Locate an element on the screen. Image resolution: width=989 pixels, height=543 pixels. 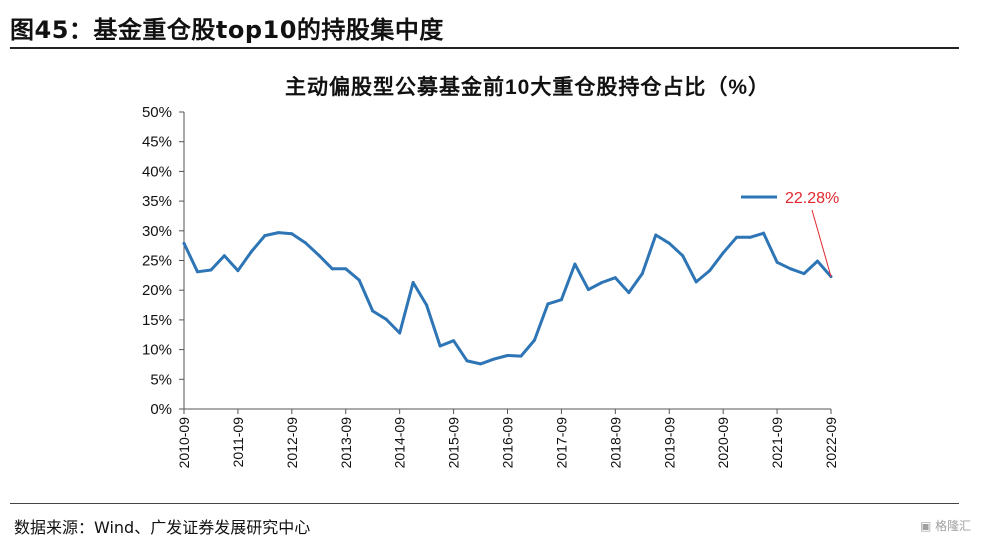
x-tick-label: 2021-09 is located at coordinates (777, 443).